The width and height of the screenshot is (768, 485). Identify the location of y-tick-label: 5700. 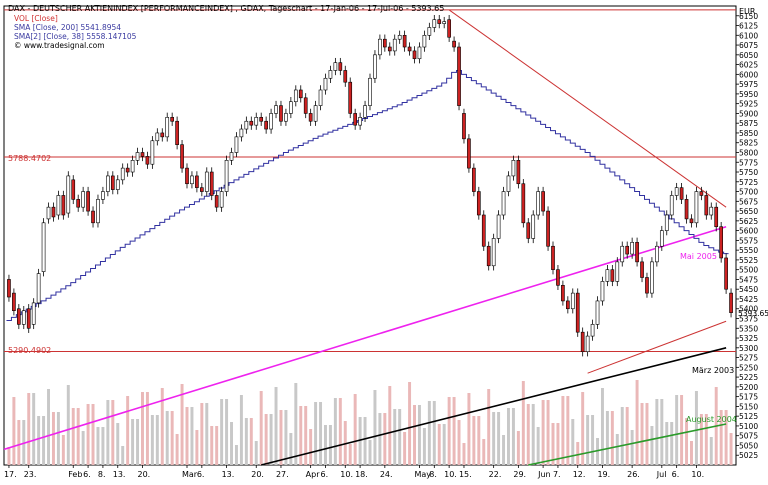
(748, 192).